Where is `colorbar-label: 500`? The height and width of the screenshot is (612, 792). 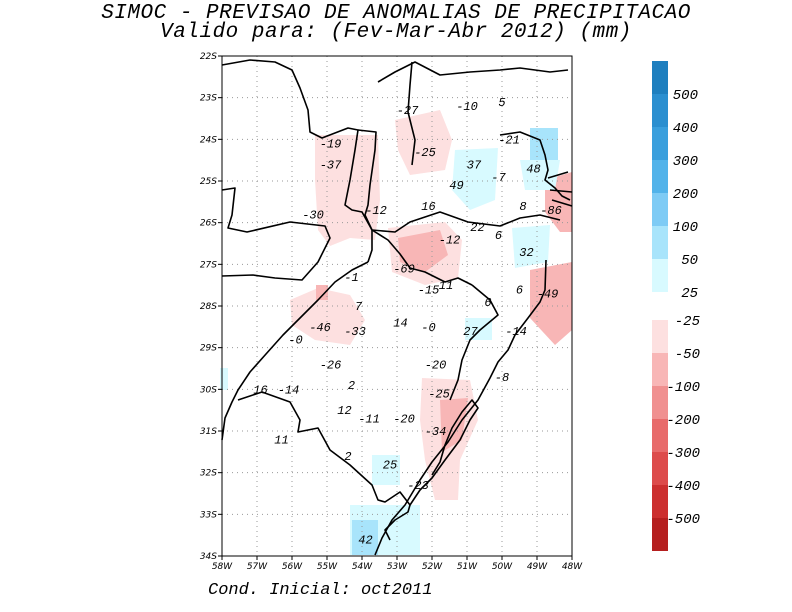
colorbar-label: 500 is located at coordinates (685, 96).